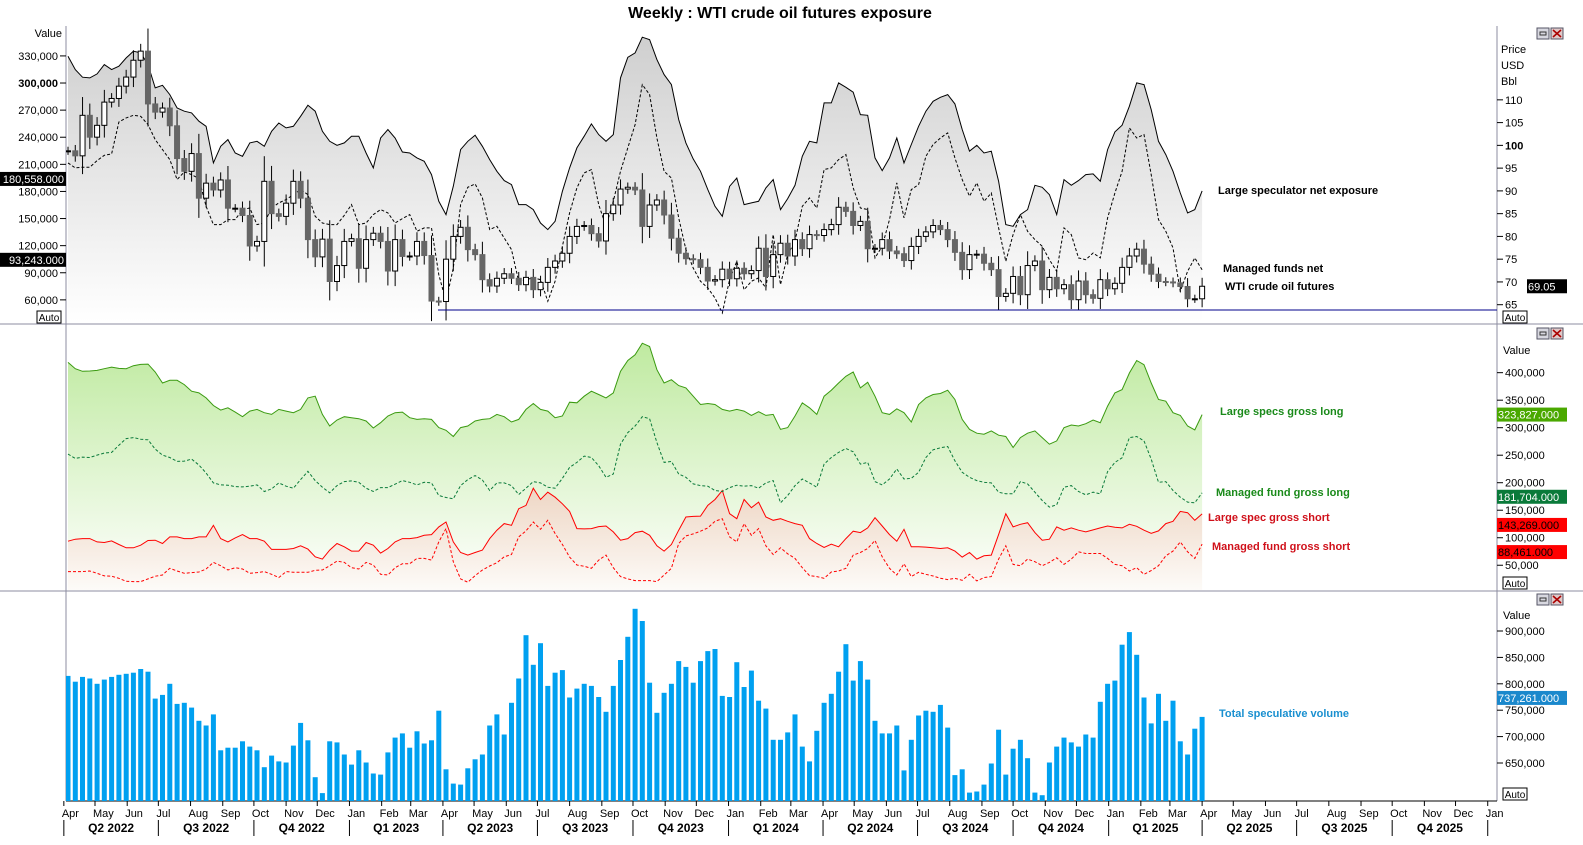 The height and width of the screenshot is (845, 1583). What do you see at coordinates (33, 259) in the screenshot?
I see `managed_net-value-tag: 93,243.000` at bounding box center [33, 259].